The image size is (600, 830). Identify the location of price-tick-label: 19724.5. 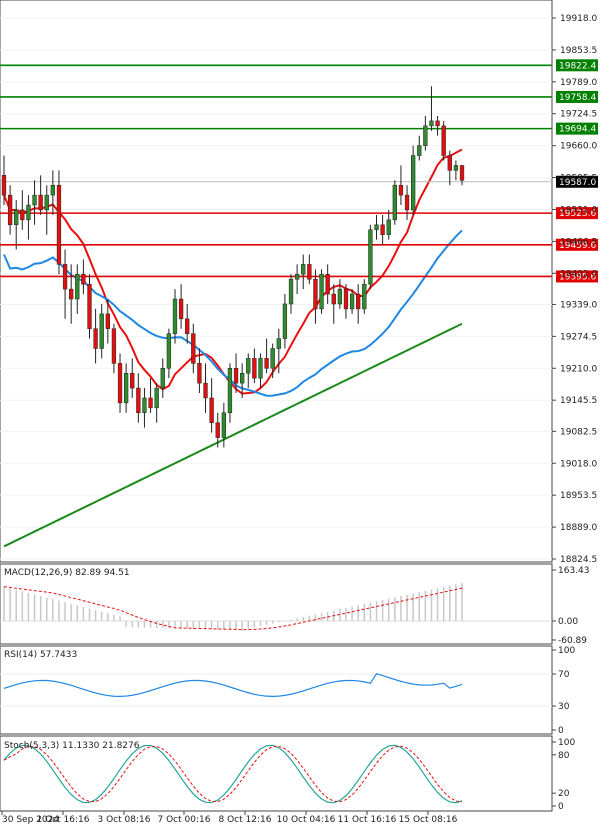
(578, 115).